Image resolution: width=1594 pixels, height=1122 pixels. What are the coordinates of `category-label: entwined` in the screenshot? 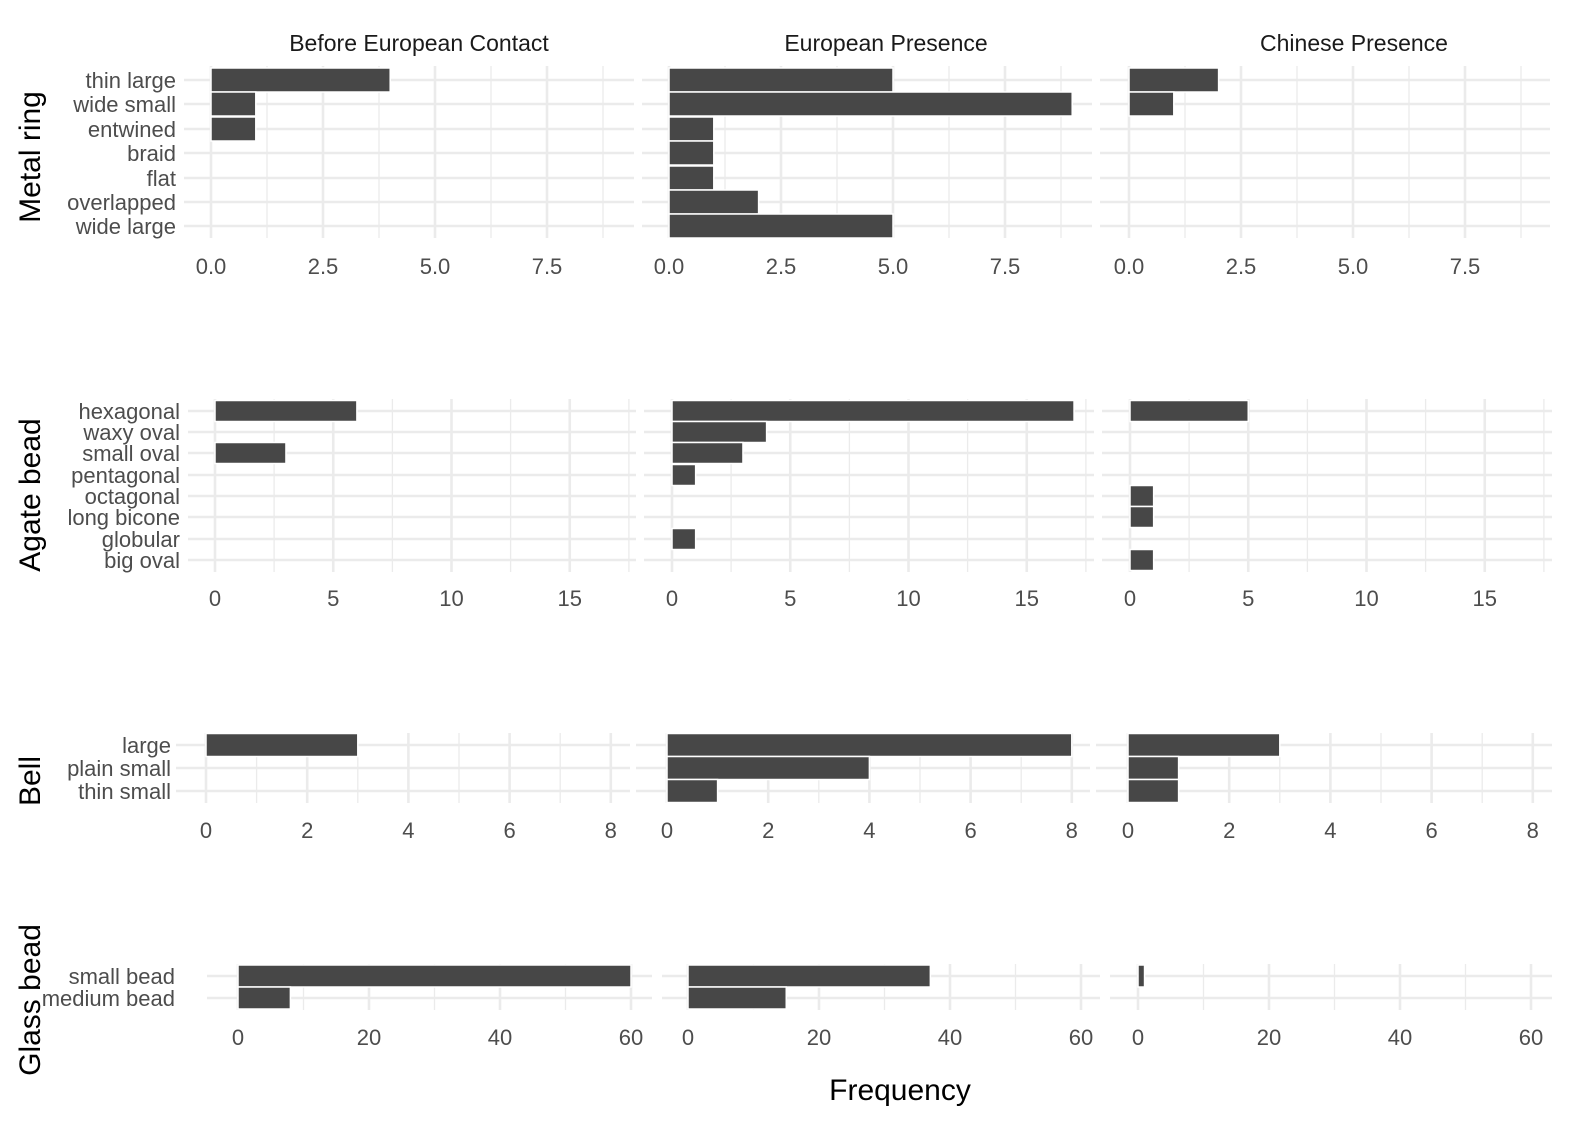 It's located at (132, 129).